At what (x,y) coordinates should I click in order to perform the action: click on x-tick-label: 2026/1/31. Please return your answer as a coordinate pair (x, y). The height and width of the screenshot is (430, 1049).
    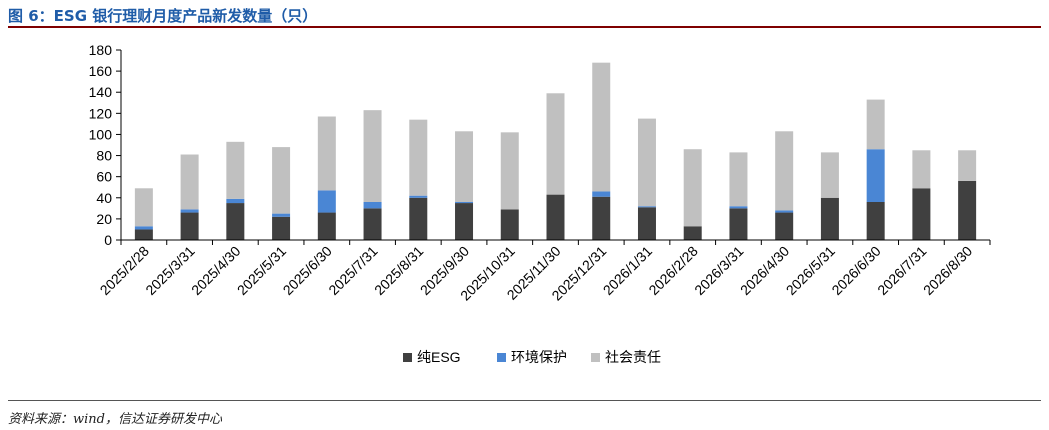
    Looking at the image, I should click on (628, 271).